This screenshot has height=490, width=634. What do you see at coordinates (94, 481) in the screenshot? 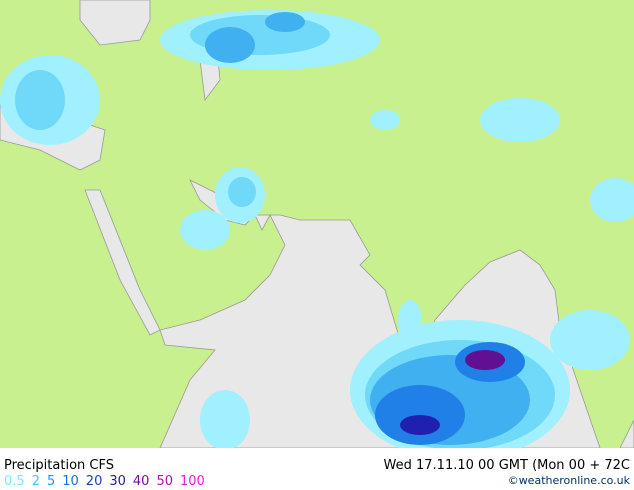
I see `legend-item: 20` at bounding box center [94, 481].